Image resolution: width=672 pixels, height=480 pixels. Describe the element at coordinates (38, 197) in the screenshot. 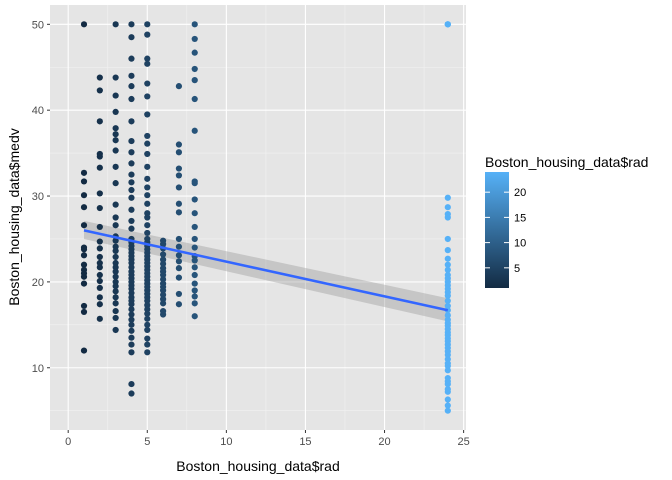

I see `y-tick-label: 30` at that location.